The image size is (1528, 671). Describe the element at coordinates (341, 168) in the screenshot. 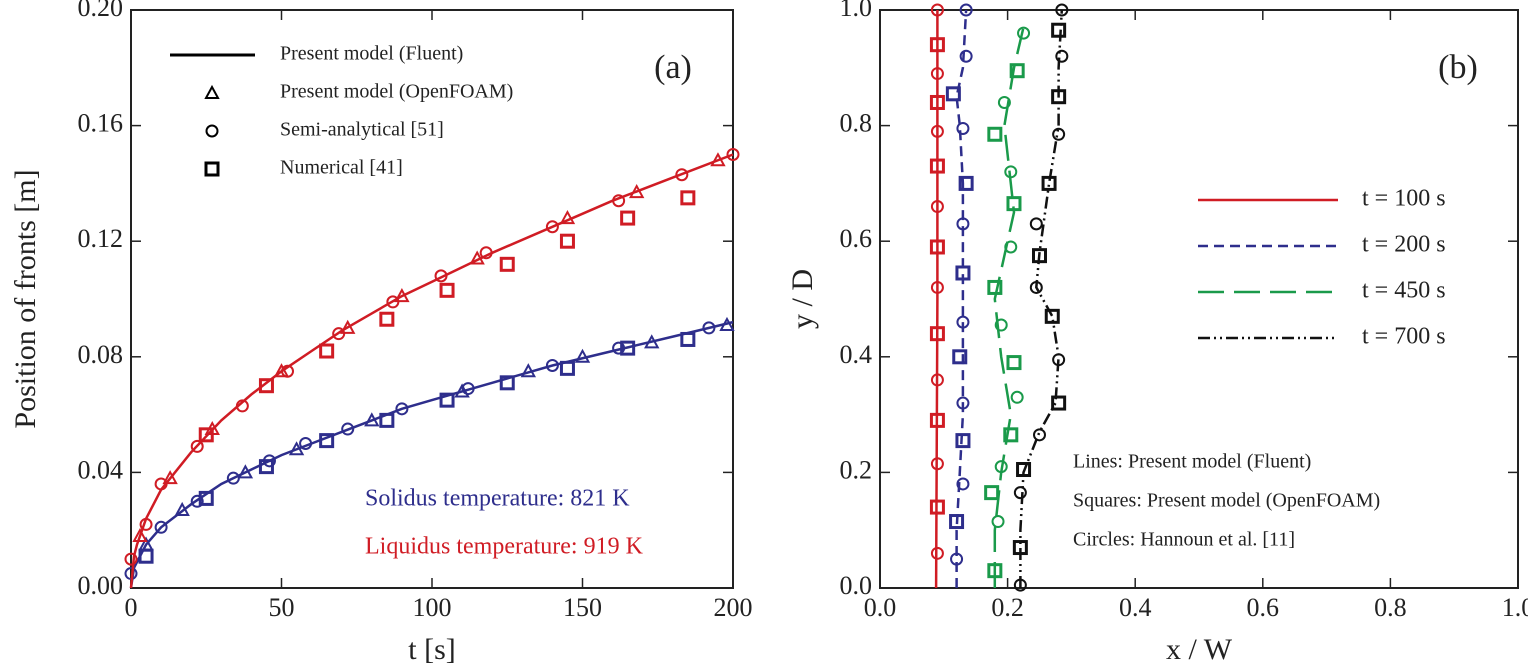

I see `legend-label: Numerical [41]` at that location.